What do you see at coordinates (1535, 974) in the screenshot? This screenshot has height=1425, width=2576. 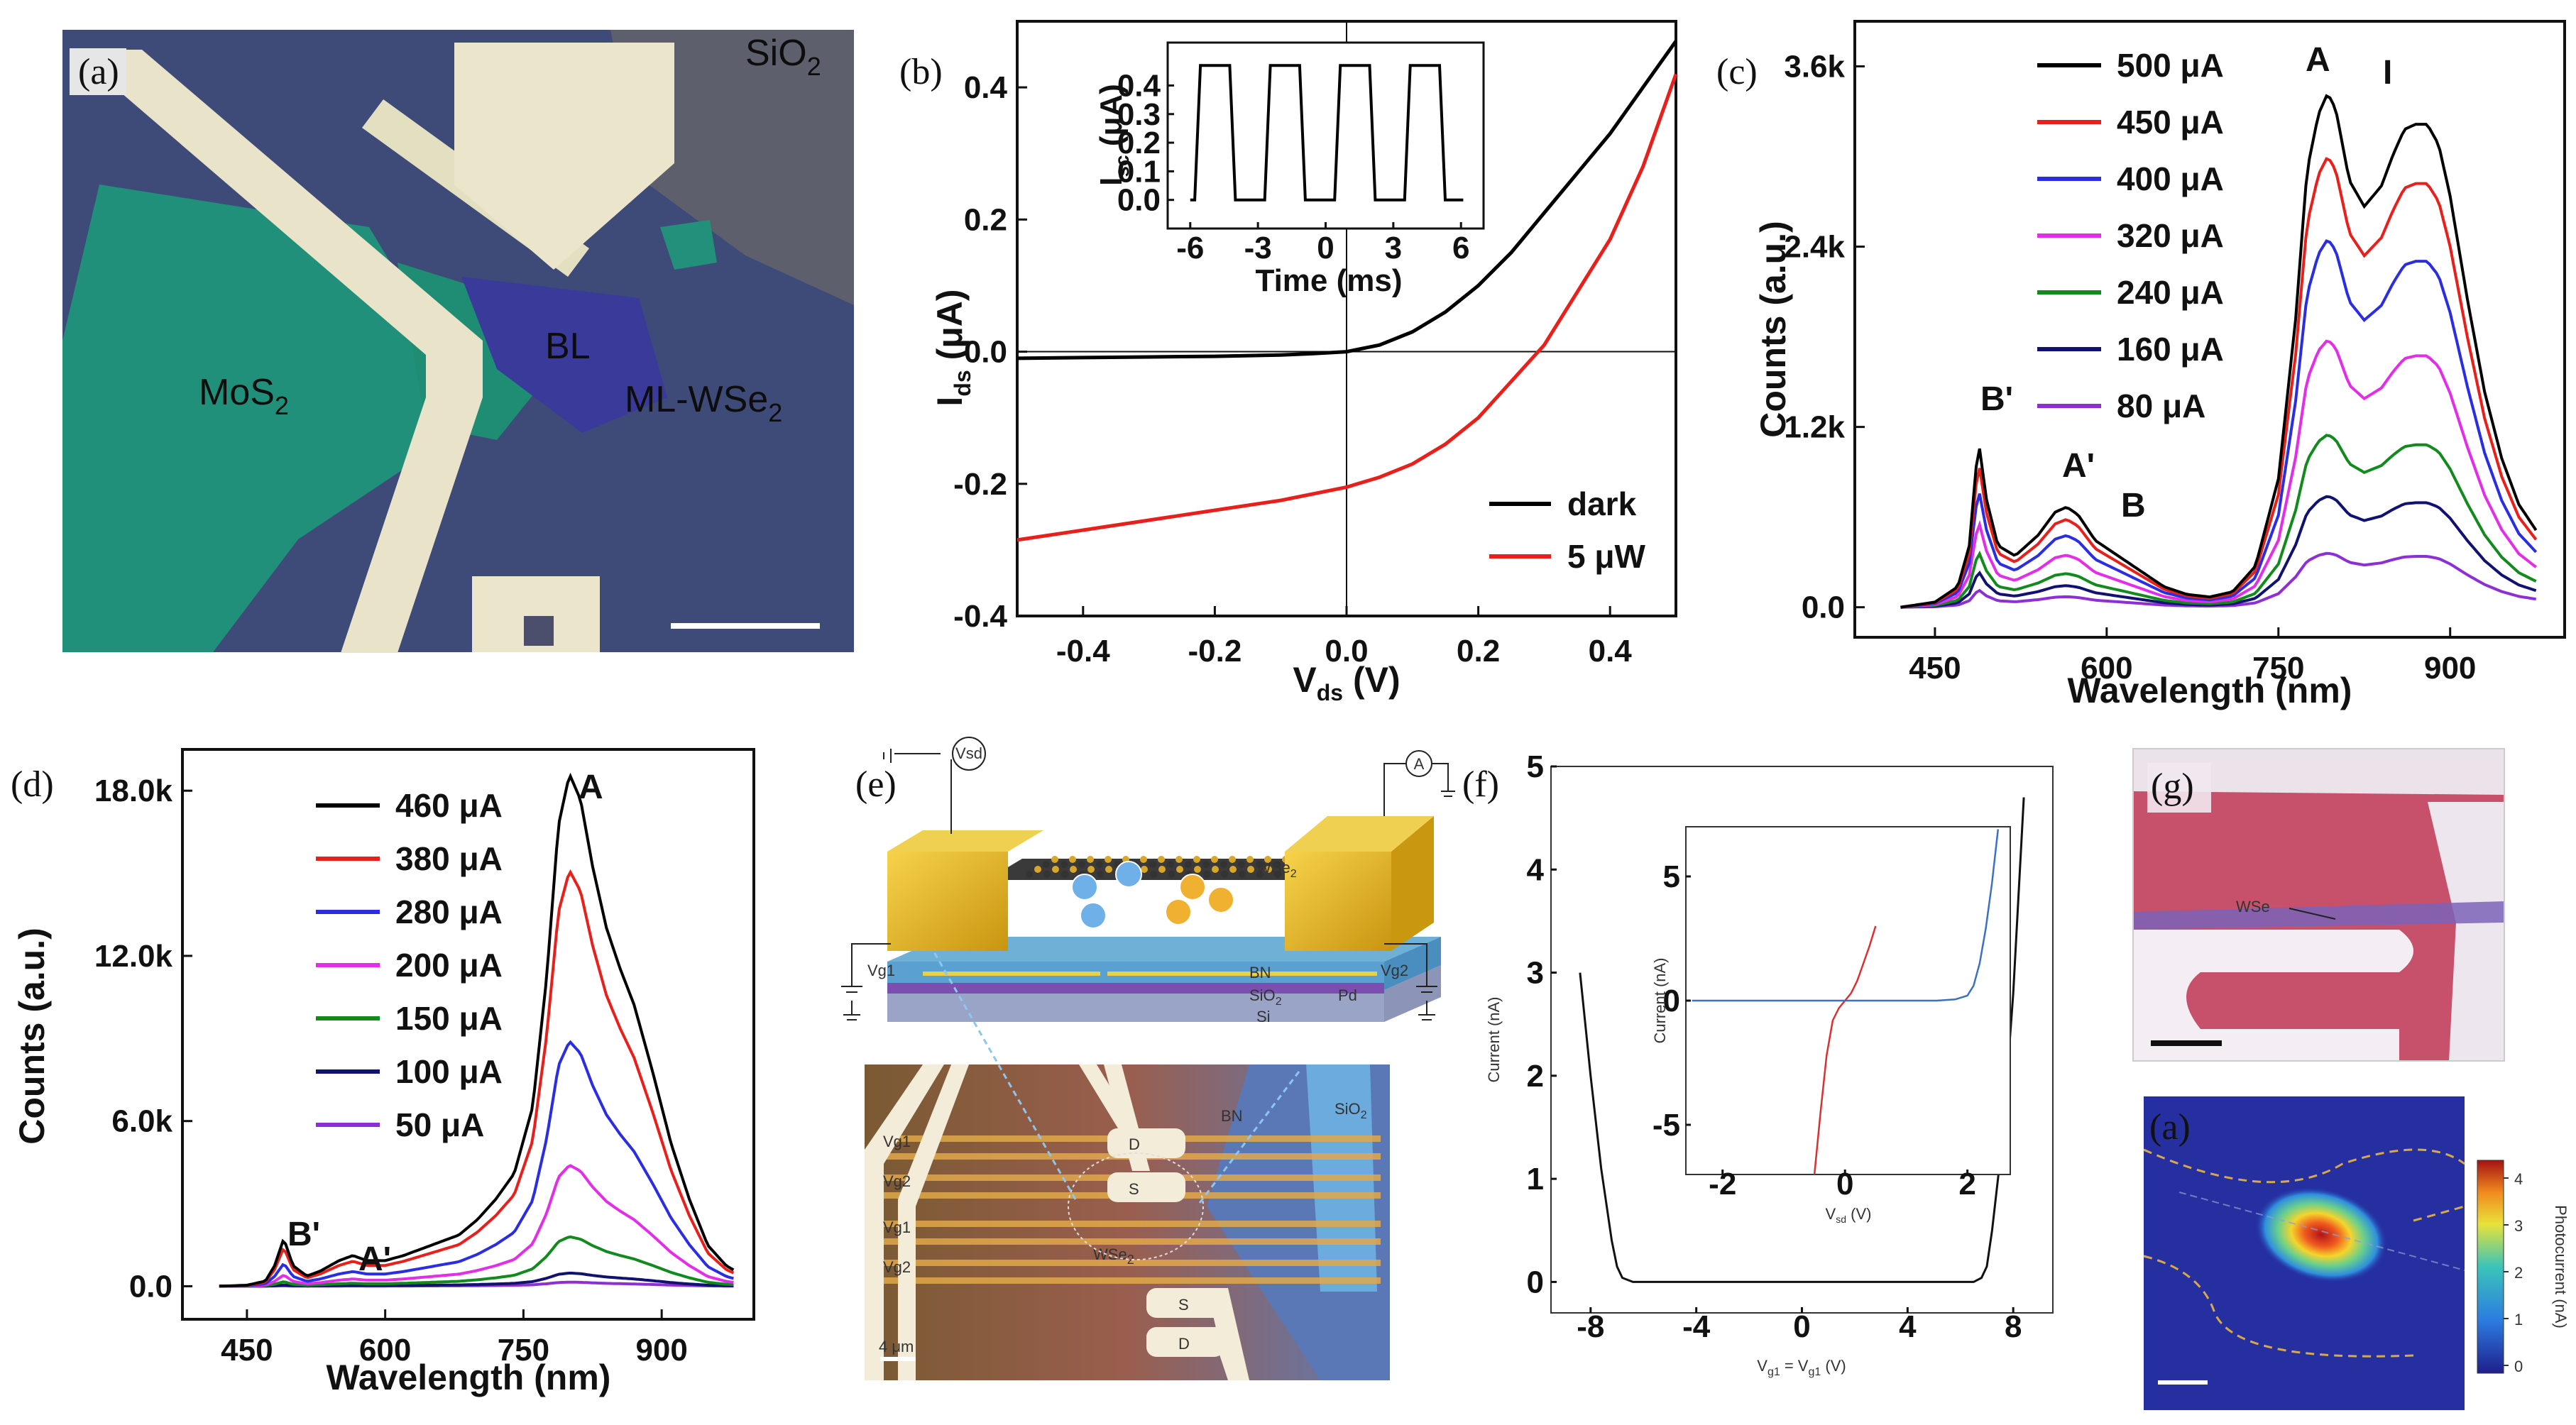 I see `y-tick-label: 3` at bounding box center [1535, 974].